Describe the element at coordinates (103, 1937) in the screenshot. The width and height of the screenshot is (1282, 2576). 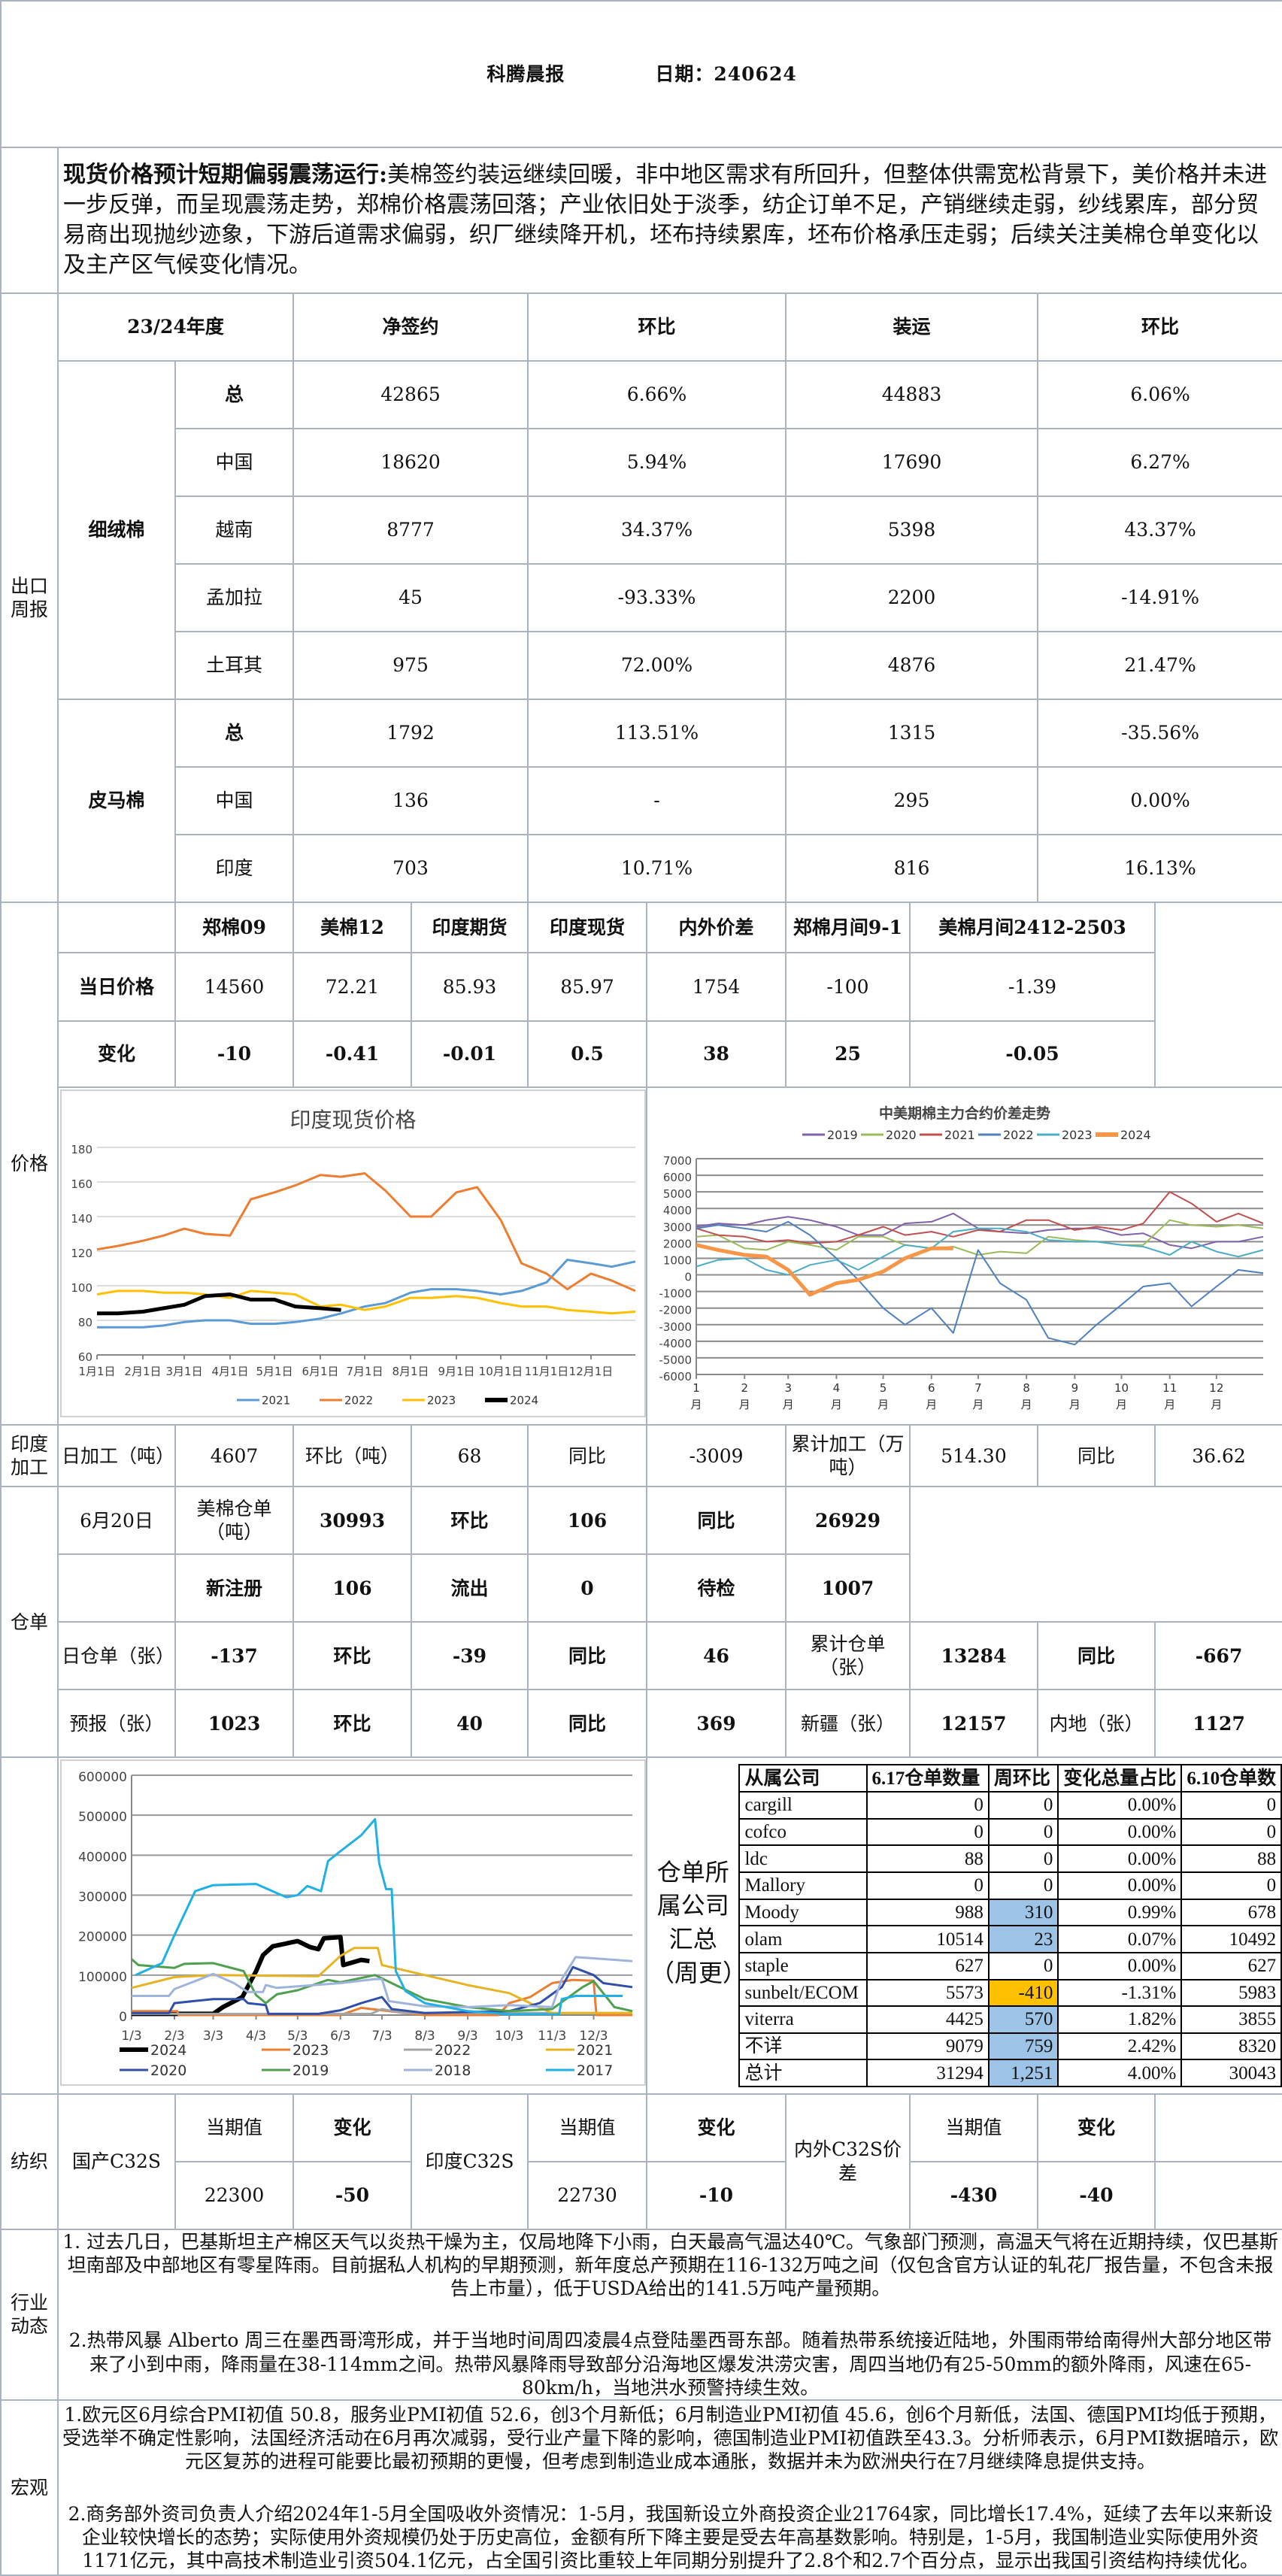
I see `y-tick-label: 200000` at that location.